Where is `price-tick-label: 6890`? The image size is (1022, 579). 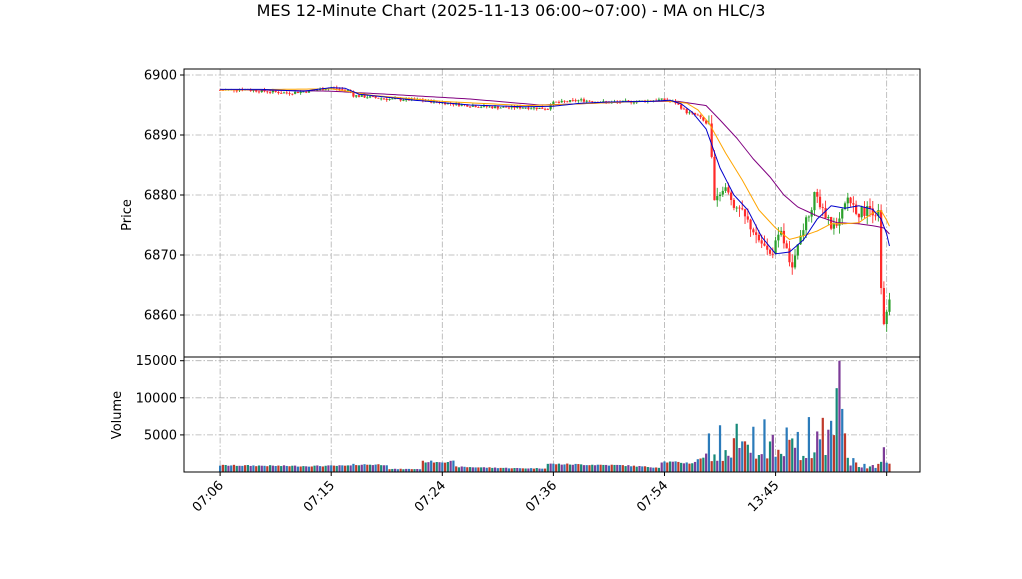 price-tick-label: 6890 is located at coordinates (160, 136).